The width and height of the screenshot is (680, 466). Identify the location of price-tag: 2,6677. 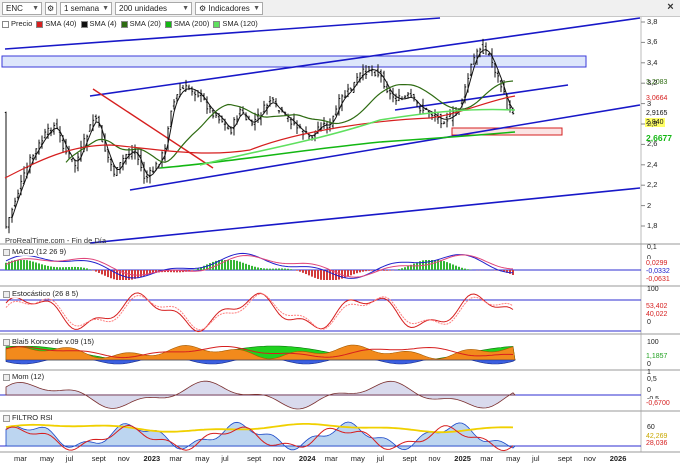
(659, 138).